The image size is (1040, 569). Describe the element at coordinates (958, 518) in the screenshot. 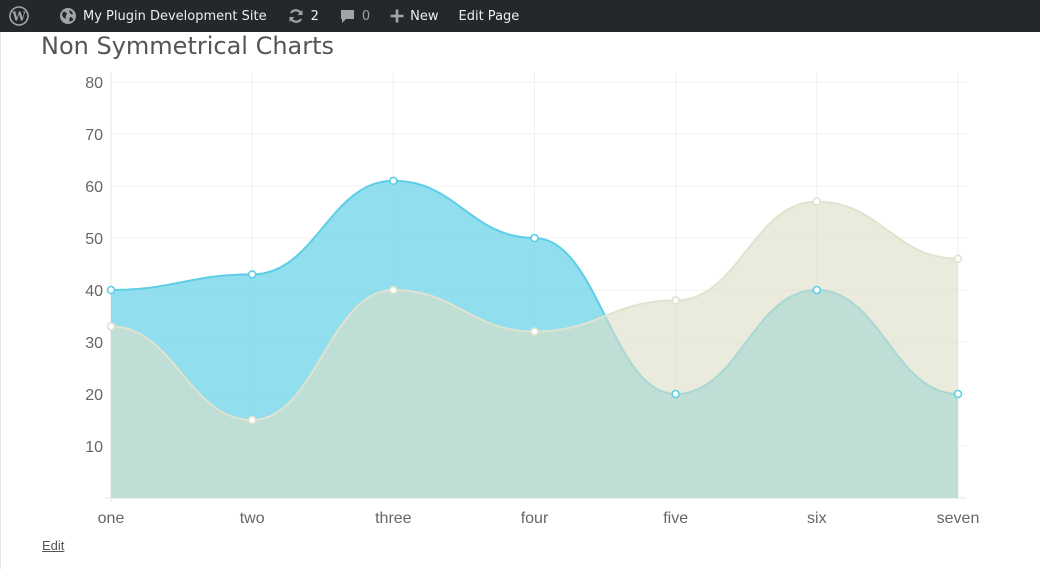

I see `x-tick-label: seven` at that location.